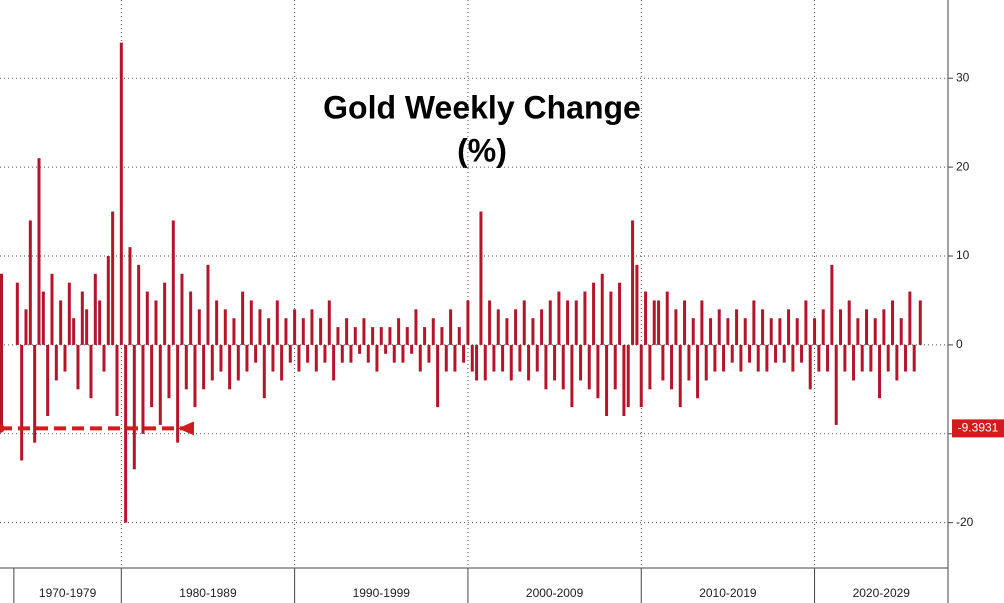 Image resolution: width=1004 pixels, height=603 pixels. Describe the element at coordinates (2, 428) in the screenshot. I see `latest-point` at that location.